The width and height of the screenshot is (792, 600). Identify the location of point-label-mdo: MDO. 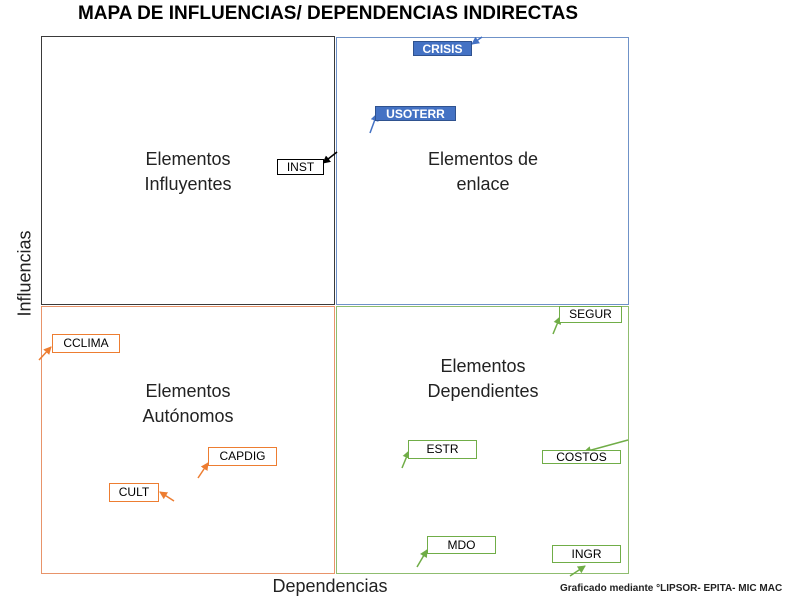
(461, 545).